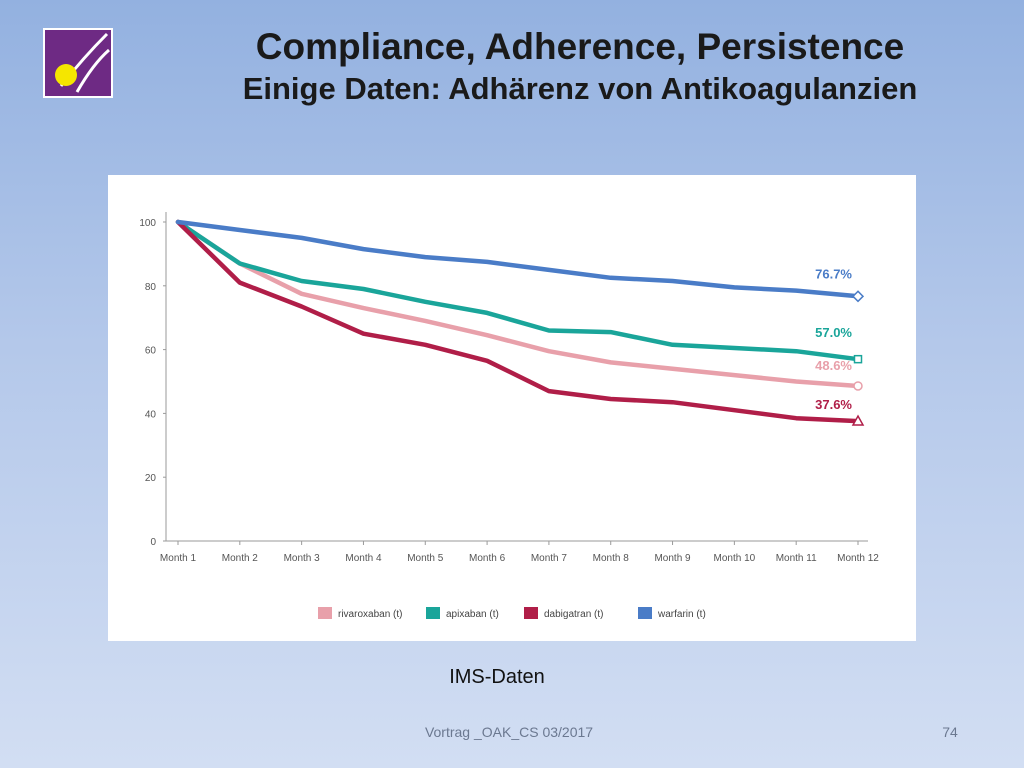 The image size is (1024, 768). I want to click on legend-label: rivaroxaban (t), so click(370, 614).